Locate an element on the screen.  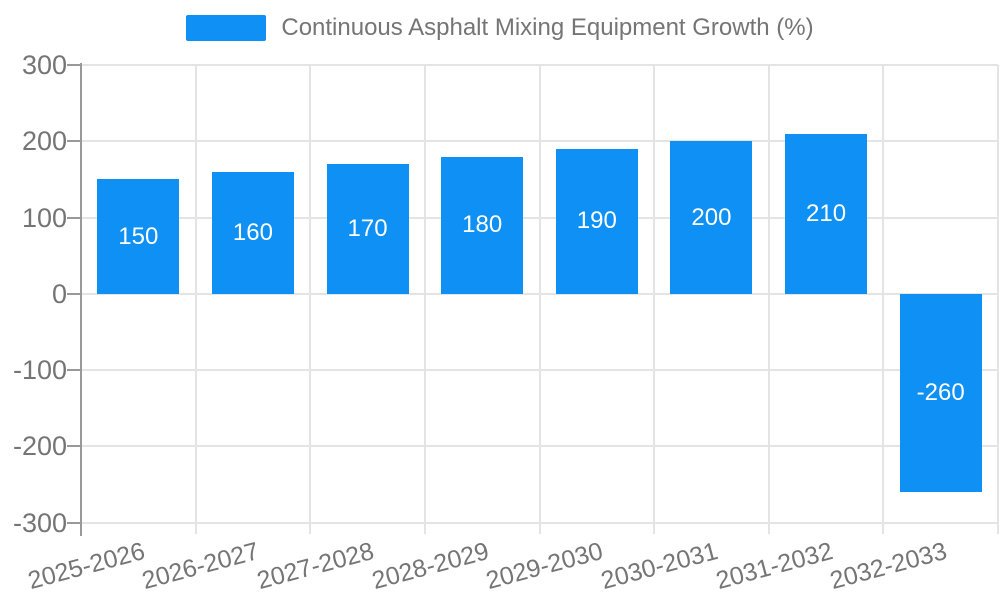
y-axis-tick-label: -200 is located at coordinates (39, 446).